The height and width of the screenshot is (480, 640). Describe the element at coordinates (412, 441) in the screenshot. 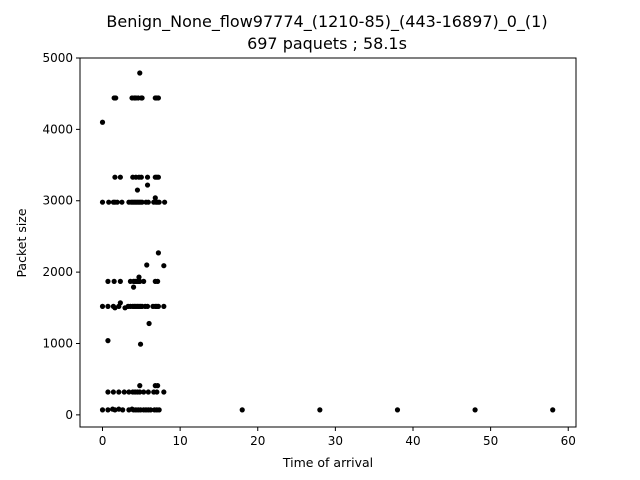

I see `x-tick-label: 40` at that location.